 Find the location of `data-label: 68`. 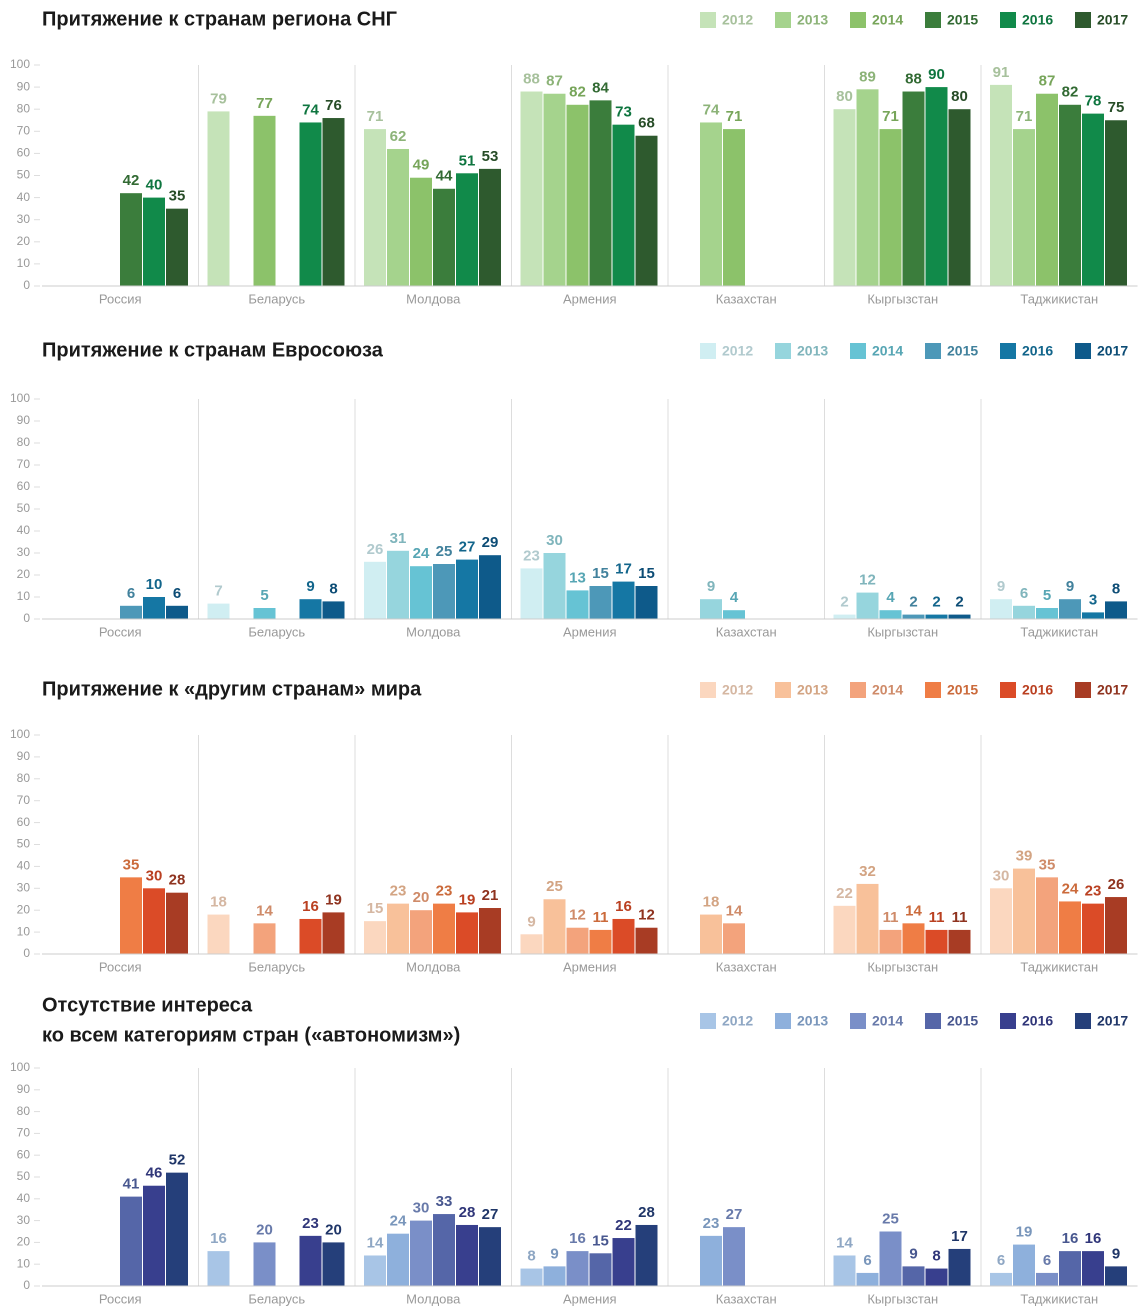

data-label: 68 is located at coordinates (646, 123).